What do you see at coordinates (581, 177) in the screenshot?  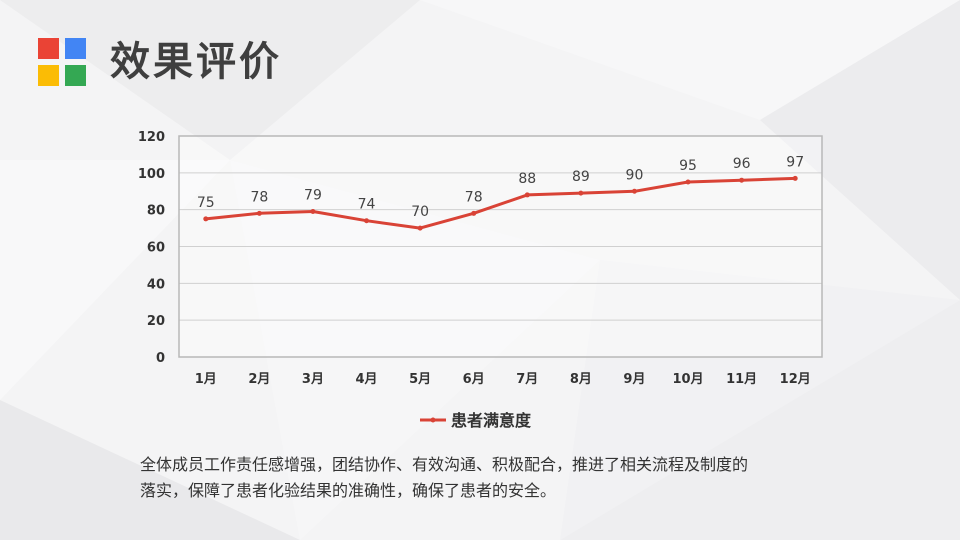 I see `data-label: 89` at bounding box center [581, 177].